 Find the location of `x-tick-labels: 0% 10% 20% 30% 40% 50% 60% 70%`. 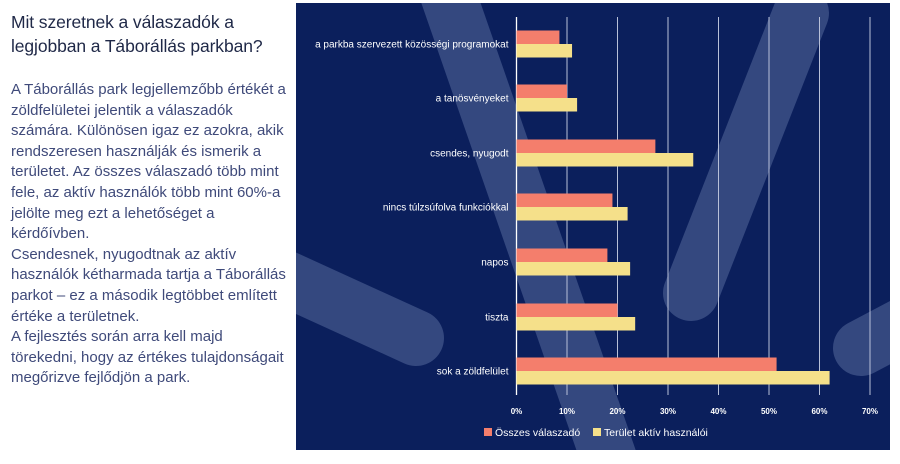

x-tick-labels: 0% 10% 20% 30% 40% 50% 60% 70% is located at coordinates (694, 411).